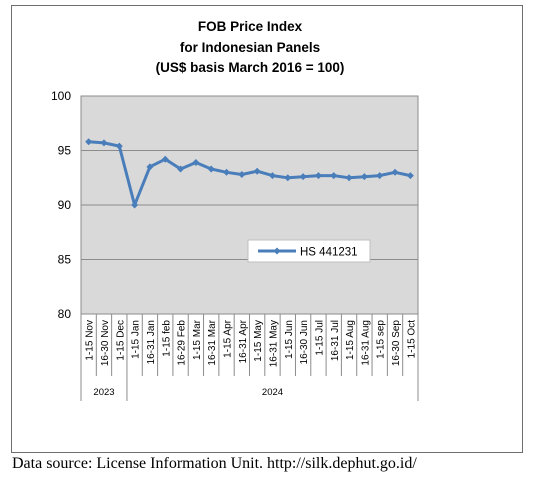  I want to click on x-category-label: 16-29 Feb, so click(182, 343).